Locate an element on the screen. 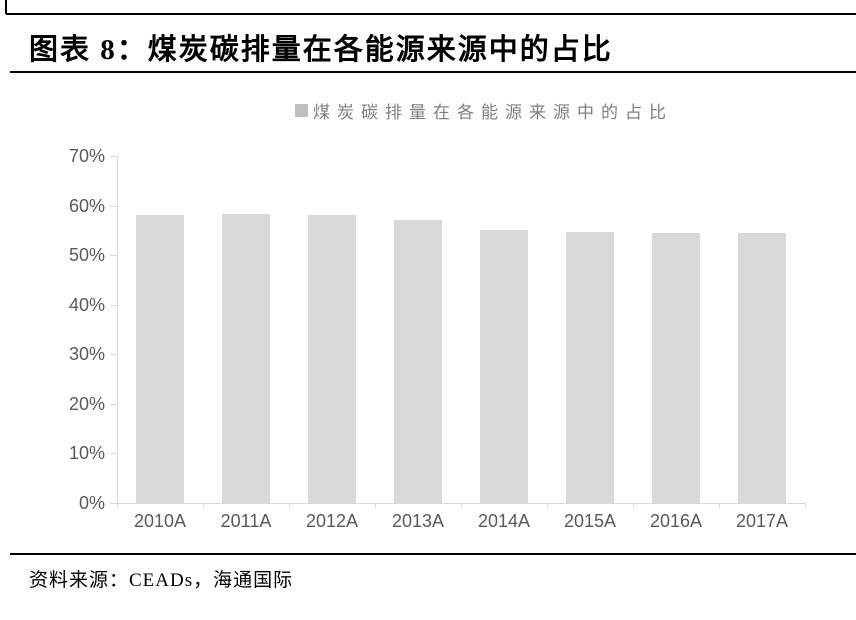  bar-2016A is located at coordinates (676, 368).